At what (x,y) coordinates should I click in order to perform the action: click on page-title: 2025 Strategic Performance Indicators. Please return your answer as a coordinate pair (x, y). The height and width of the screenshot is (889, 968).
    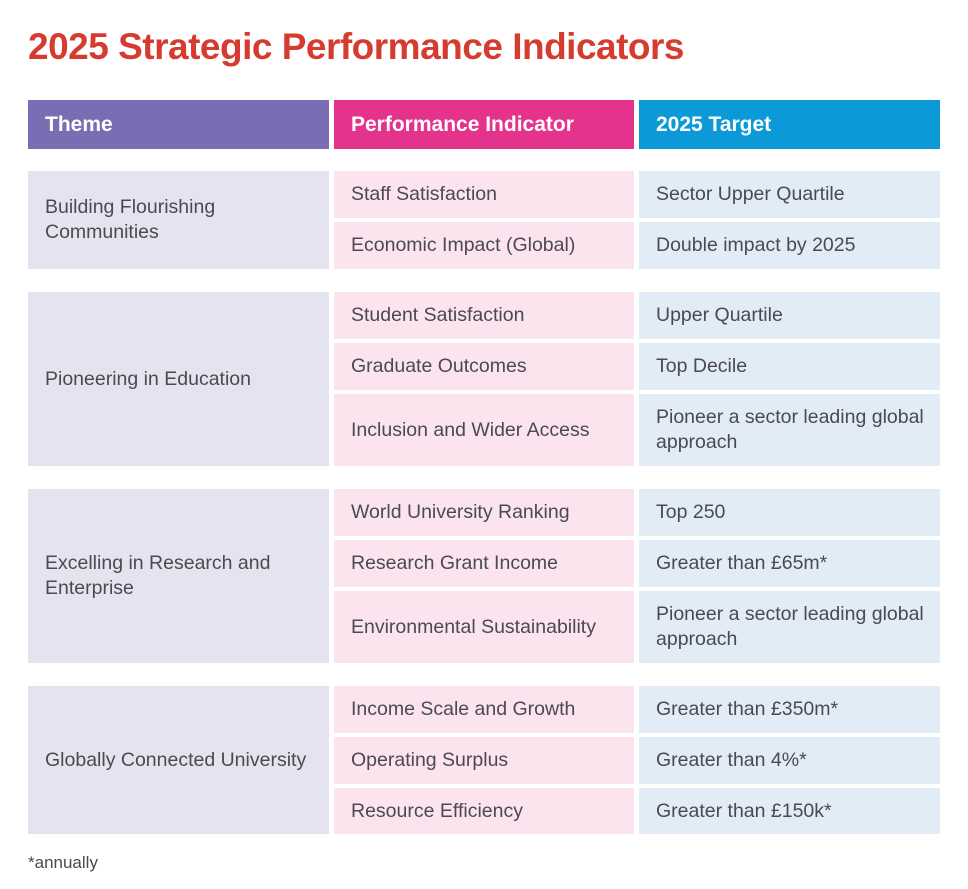
    Looking at the image, I should click on (356, 46).